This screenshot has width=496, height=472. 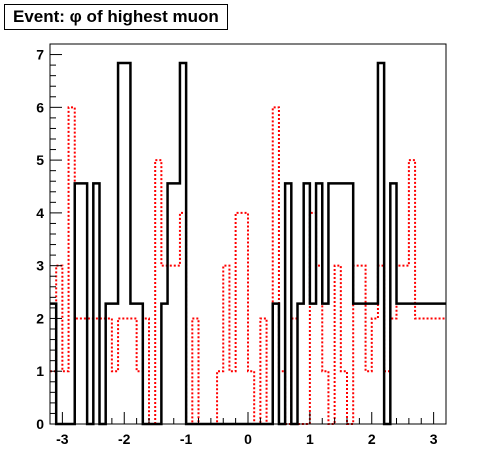 I want to click on x-tick-label: -2, so click(x=124, y=439).